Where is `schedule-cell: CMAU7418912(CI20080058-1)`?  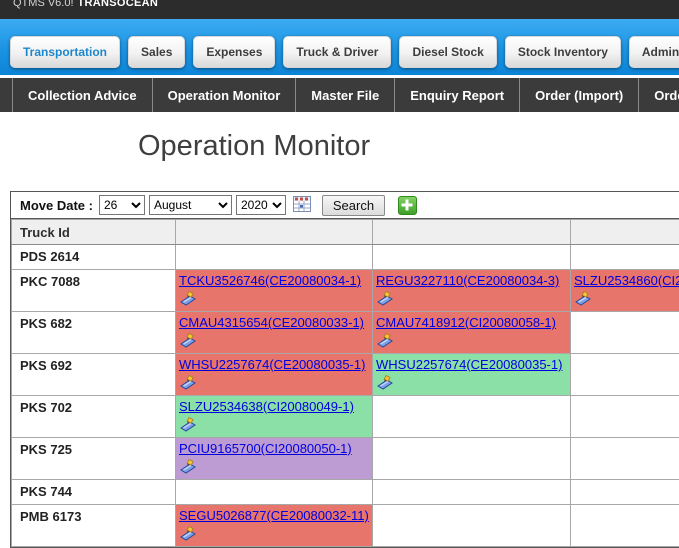 schedule-cell: CMAU7418912(CI20080058-1) is located at coordinates (472, 333).